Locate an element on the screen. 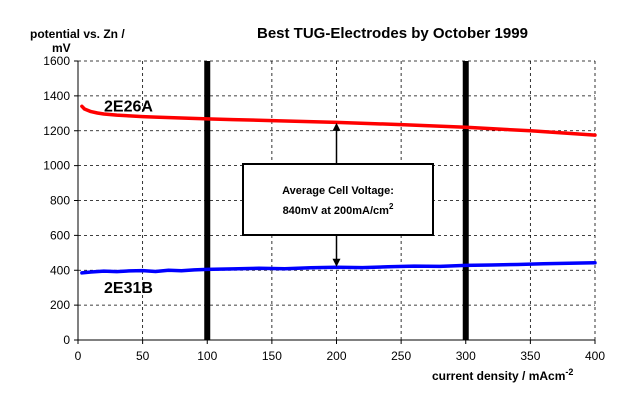 The image size is (640, 405). y-axis-title-line1: potential vs. Zn / is located at coordinates (77, 34).